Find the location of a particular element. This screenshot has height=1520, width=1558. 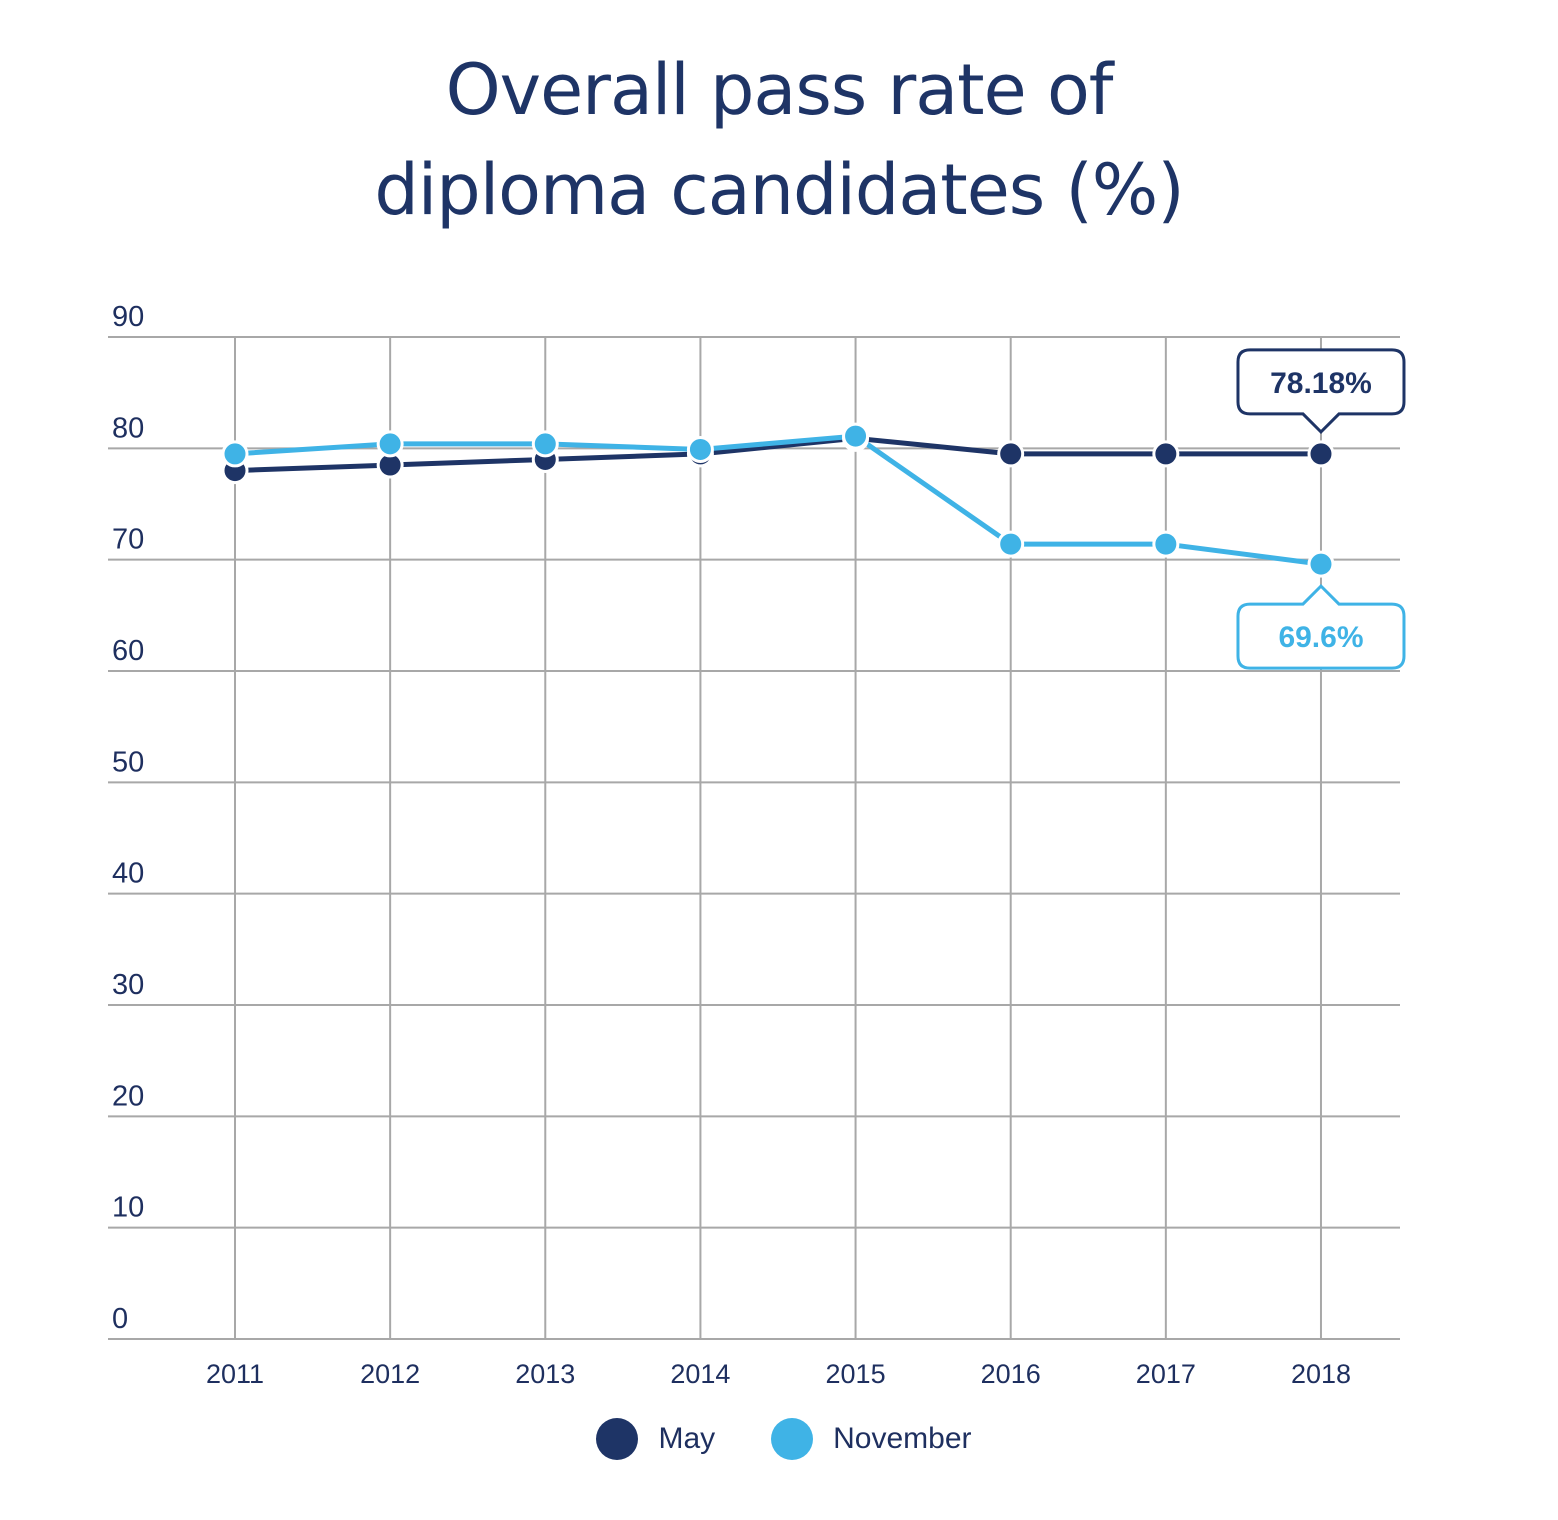

data-point-november-2013 is located at coordinates (545, 444).